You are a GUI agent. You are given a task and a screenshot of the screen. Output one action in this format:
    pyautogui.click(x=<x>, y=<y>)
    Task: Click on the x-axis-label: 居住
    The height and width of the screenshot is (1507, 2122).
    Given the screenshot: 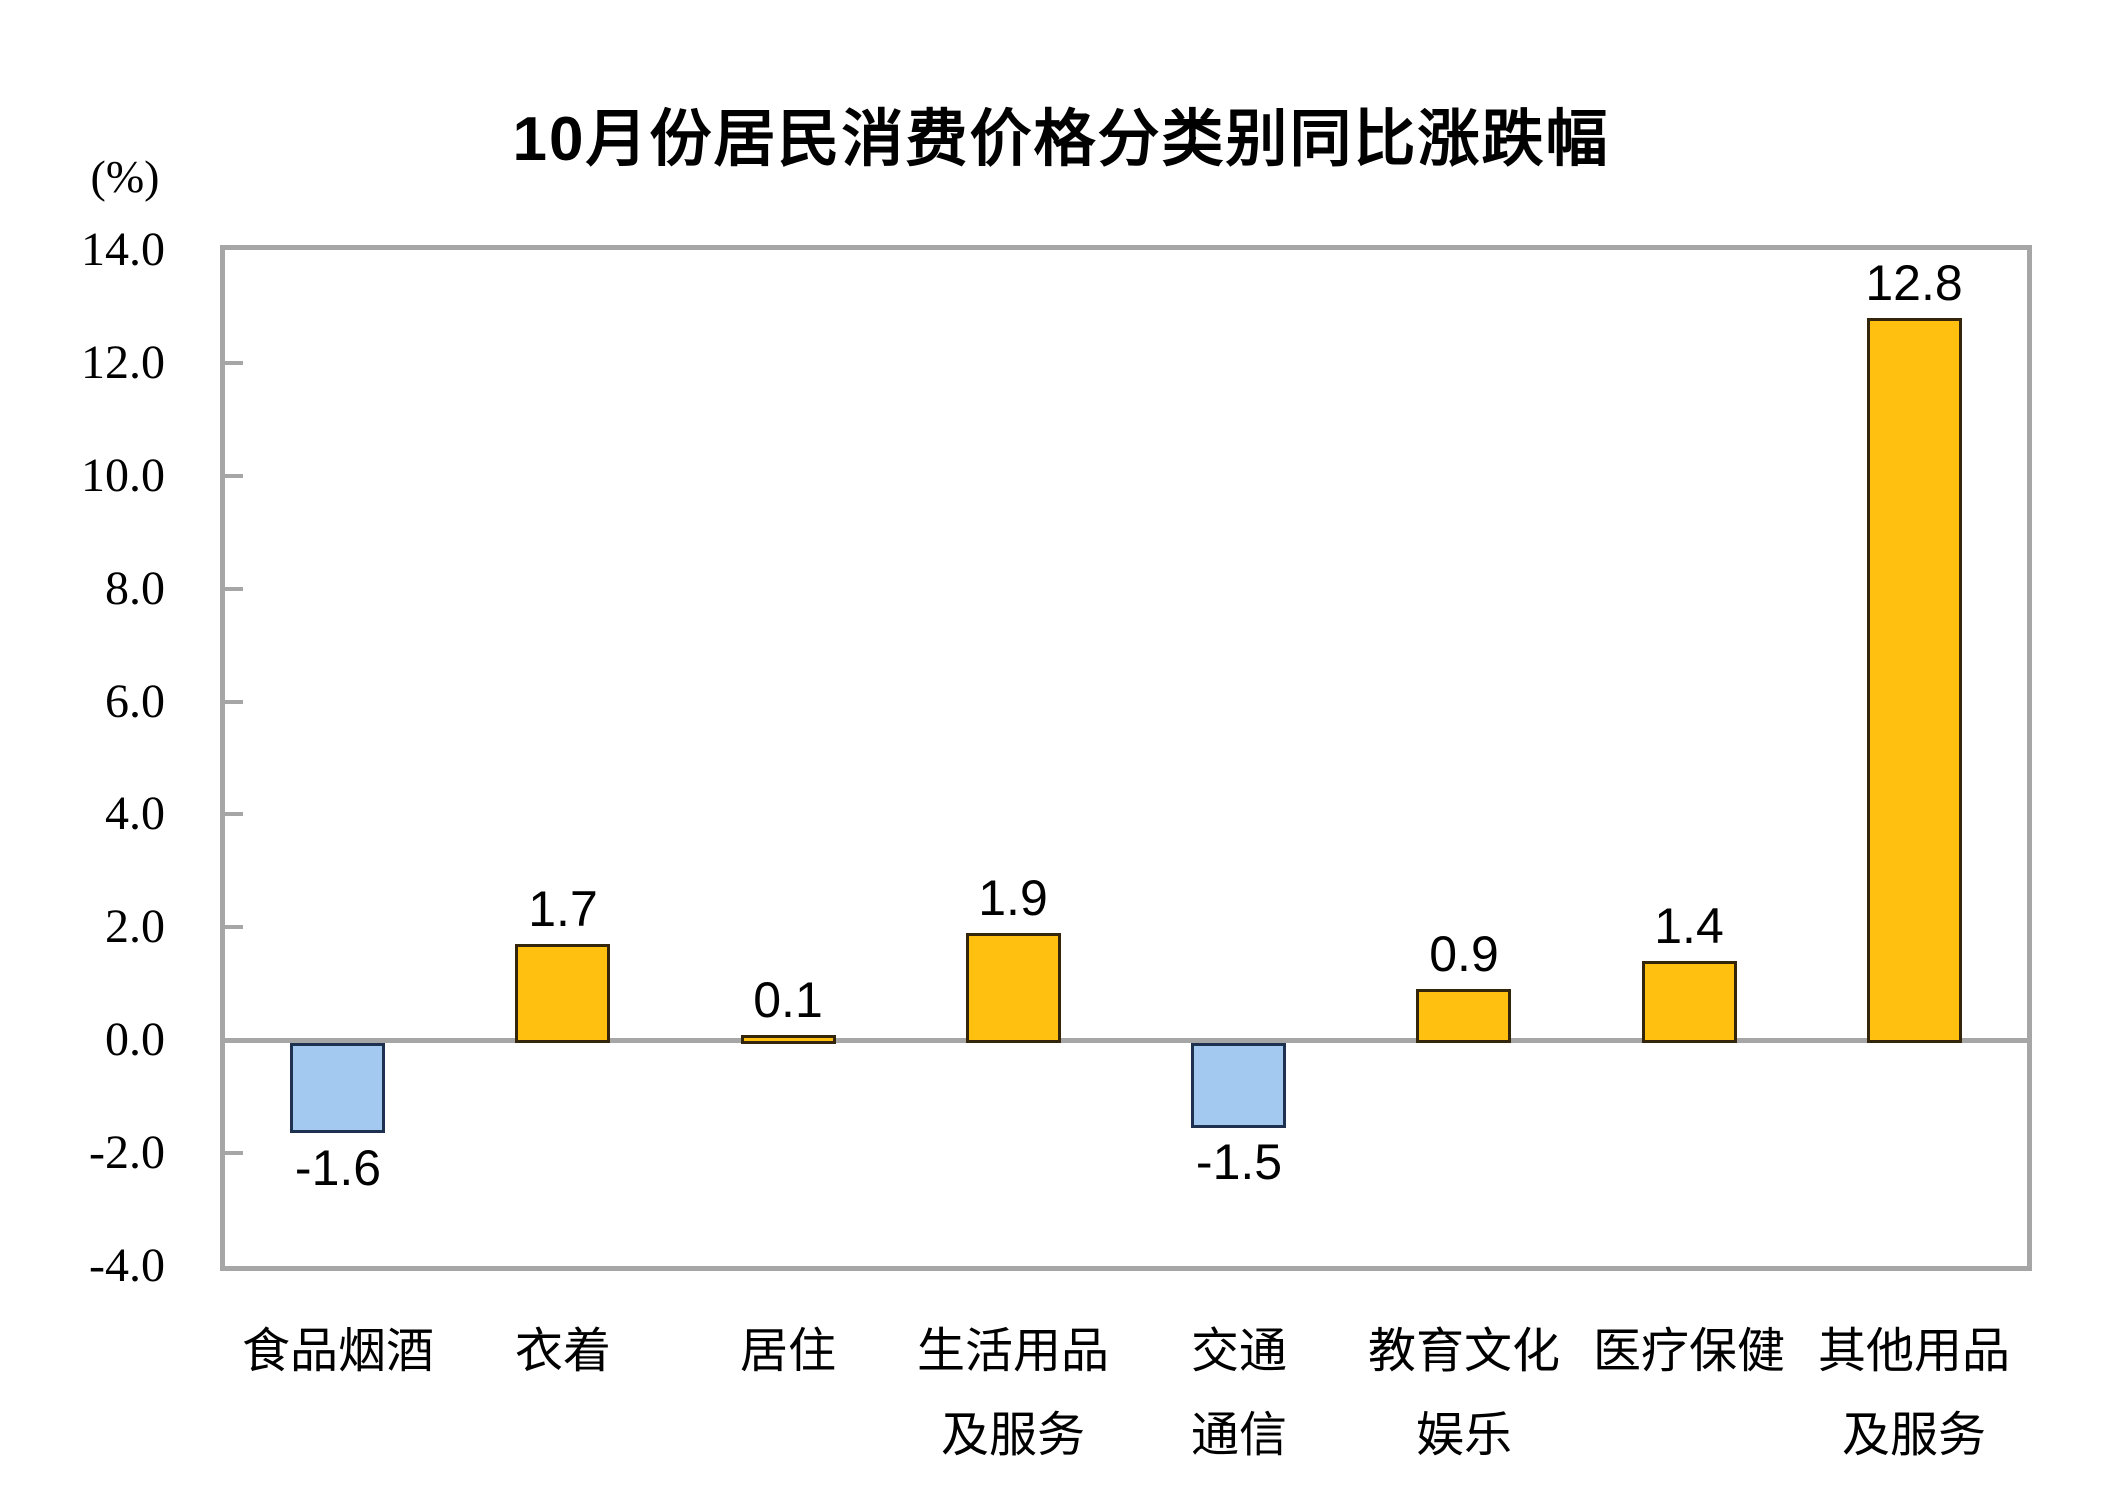 What is the action you would take?
    pyautogui.click(x=788, y=1352)
    